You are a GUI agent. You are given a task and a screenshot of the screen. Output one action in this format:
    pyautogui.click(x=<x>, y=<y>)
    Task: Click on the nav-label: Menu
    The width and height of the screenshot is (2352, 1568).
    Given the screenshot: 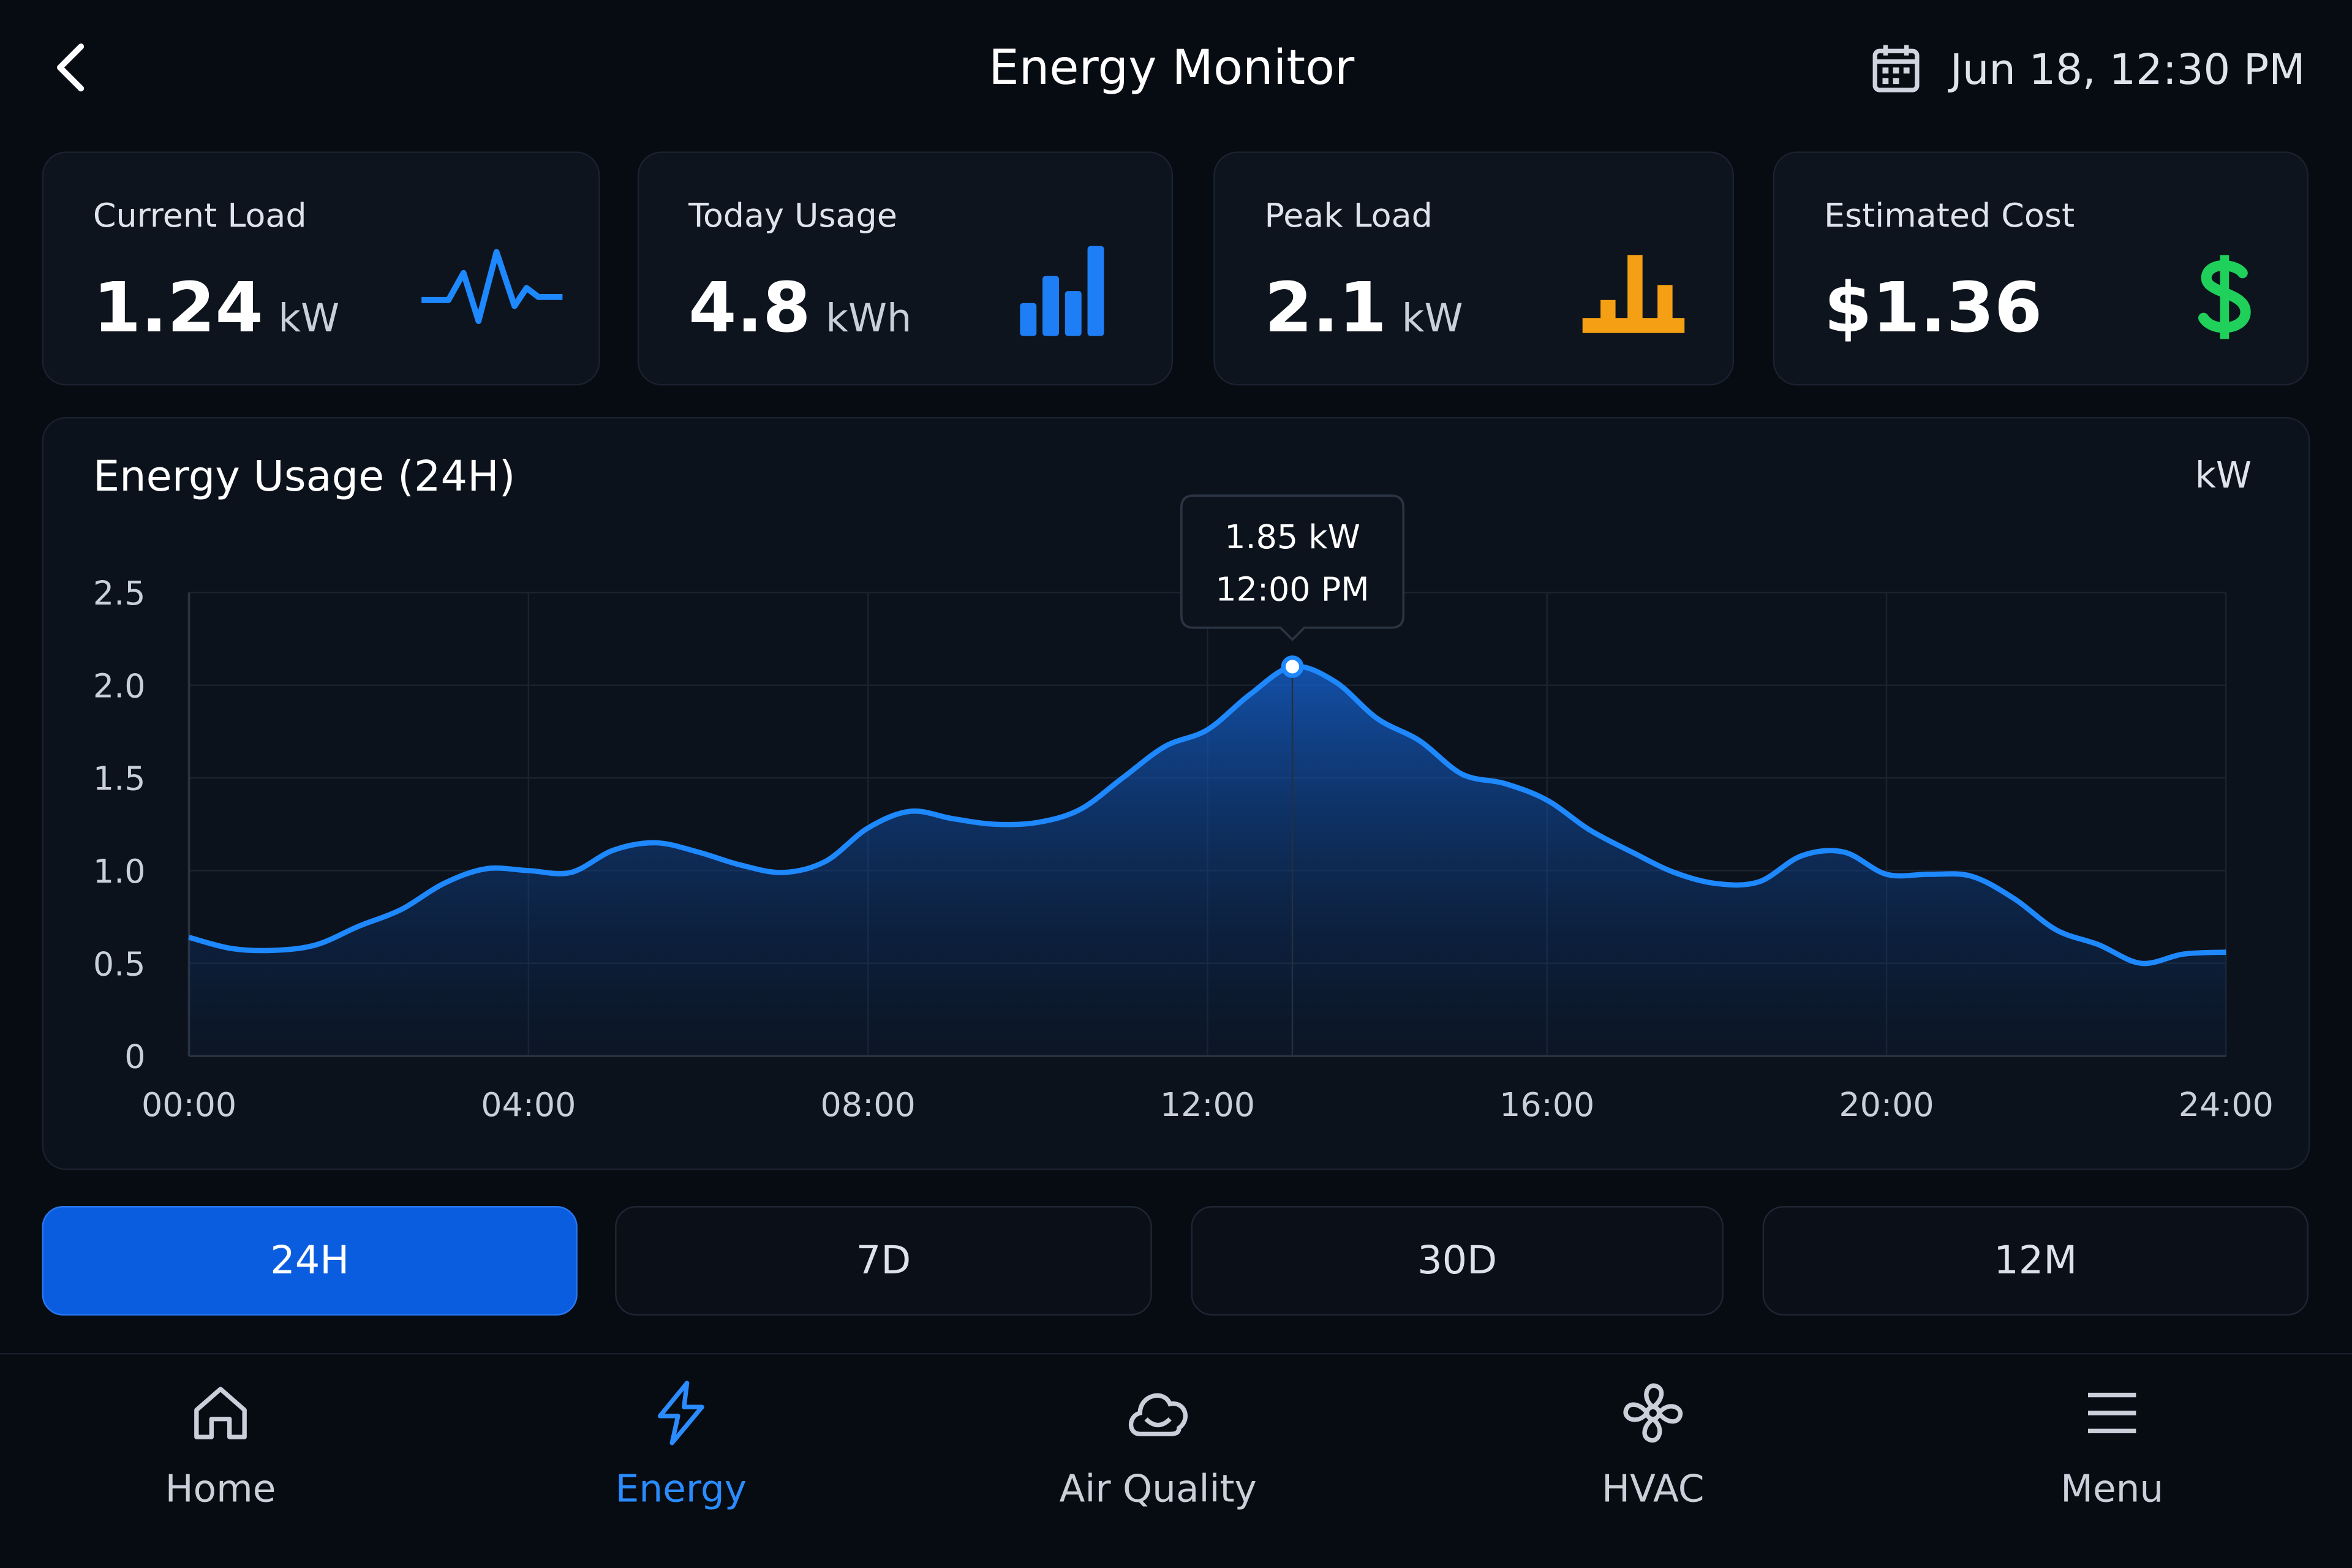 What is the action you would take?
    pyautogui.click(x=2112, y=1489)
    